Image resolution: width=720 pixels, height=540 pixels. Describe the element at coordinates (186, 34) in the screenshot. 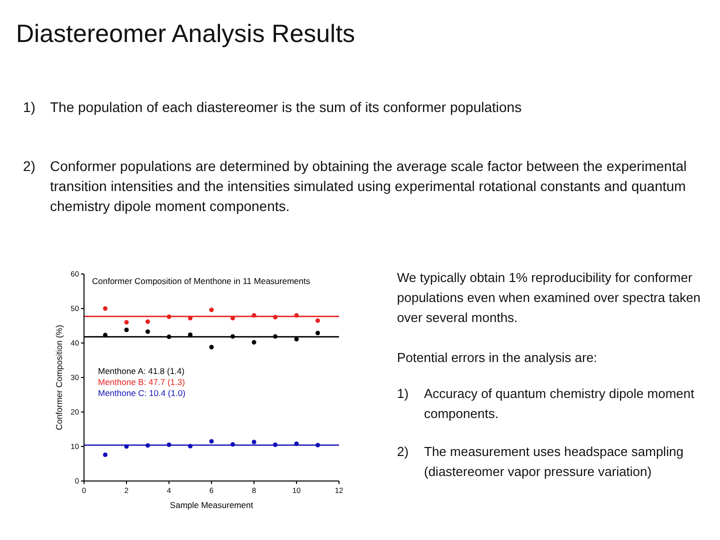

I see `text: Diastereomer Analysis Results` at that location.